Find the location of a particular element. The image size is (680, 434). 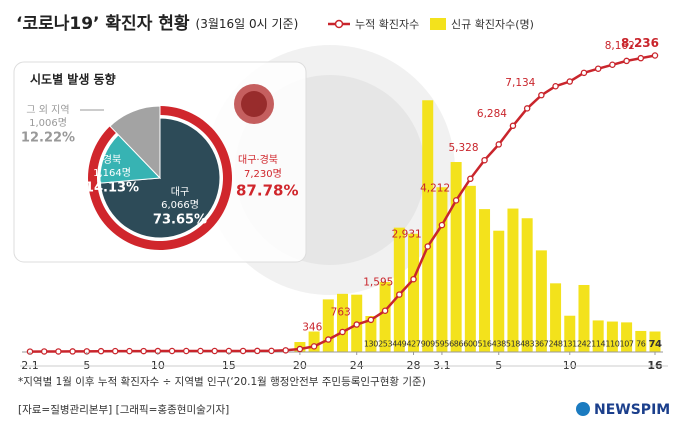

group-value: 87.78% is located at coordinates (267, 191).